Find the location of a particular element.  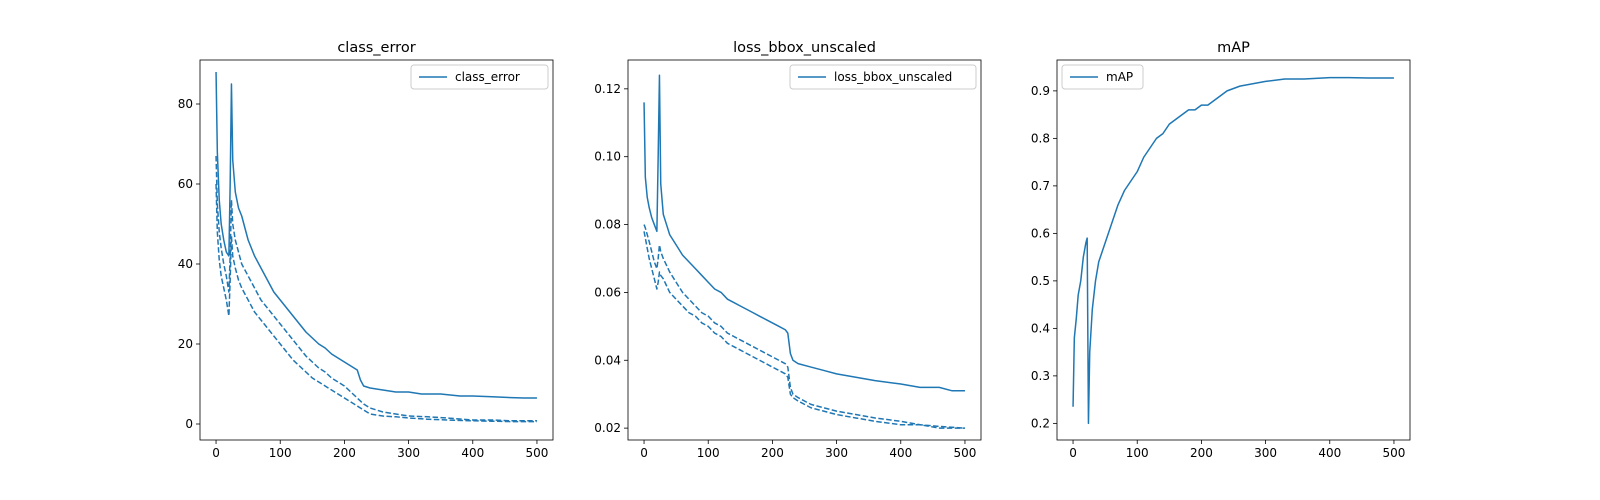

chart-title: mAP is located at coordinates (1233, 48).